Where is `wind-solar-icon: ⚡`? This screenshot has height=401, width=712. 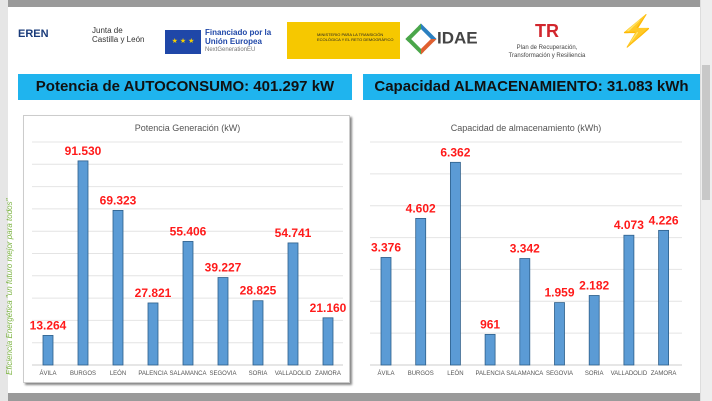 wind-solar-icon: ⚡ is located at coordinates (637, 31).